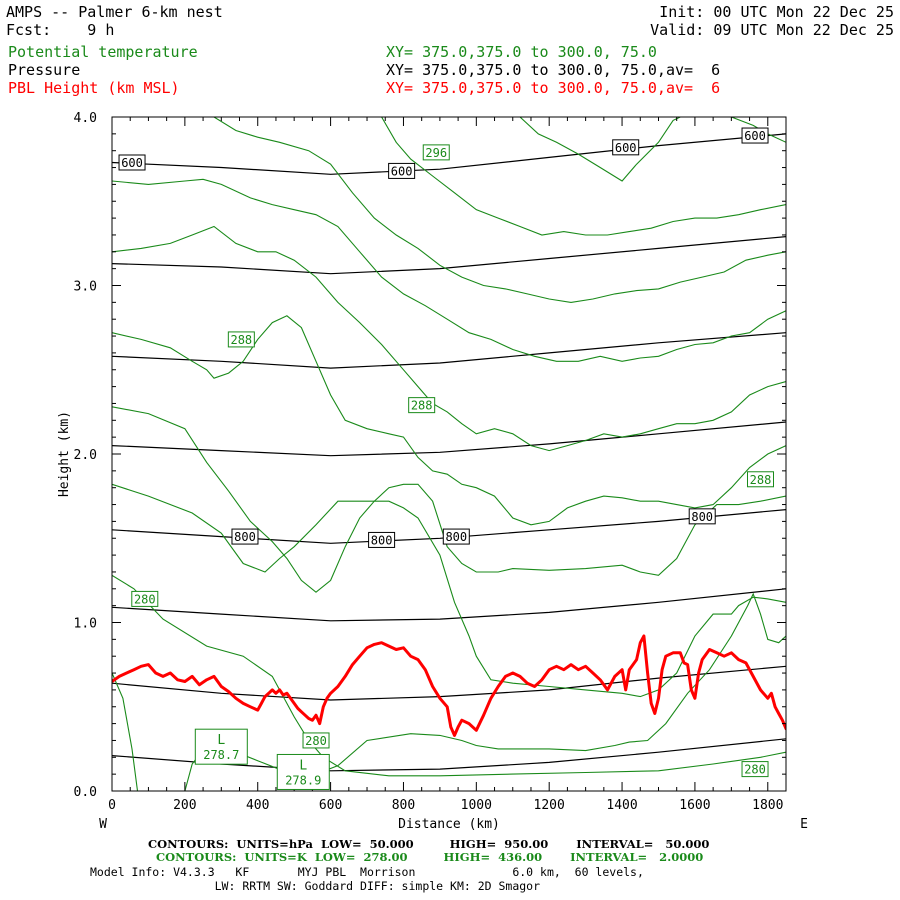 The height and width of the screenshot is (900, 900). I want to click on x-tick-label: 400, so click(257, 805).